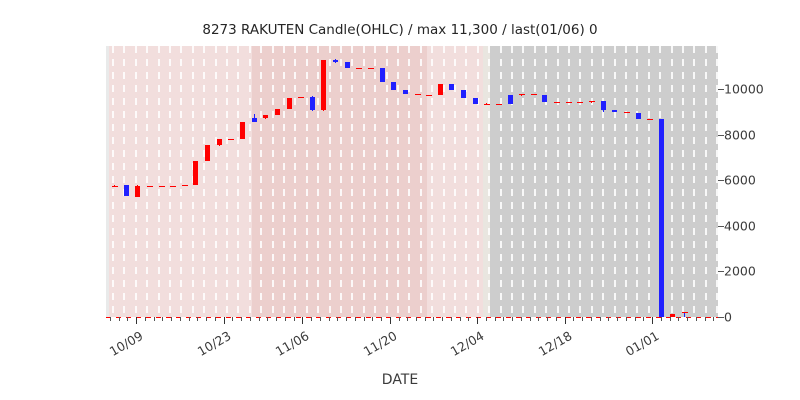 The width and height of the screenshot is (800, 400). Describe the element at coordinates (400, 380) in the screenshot. I see `x-axis-title: DATE` at that location.